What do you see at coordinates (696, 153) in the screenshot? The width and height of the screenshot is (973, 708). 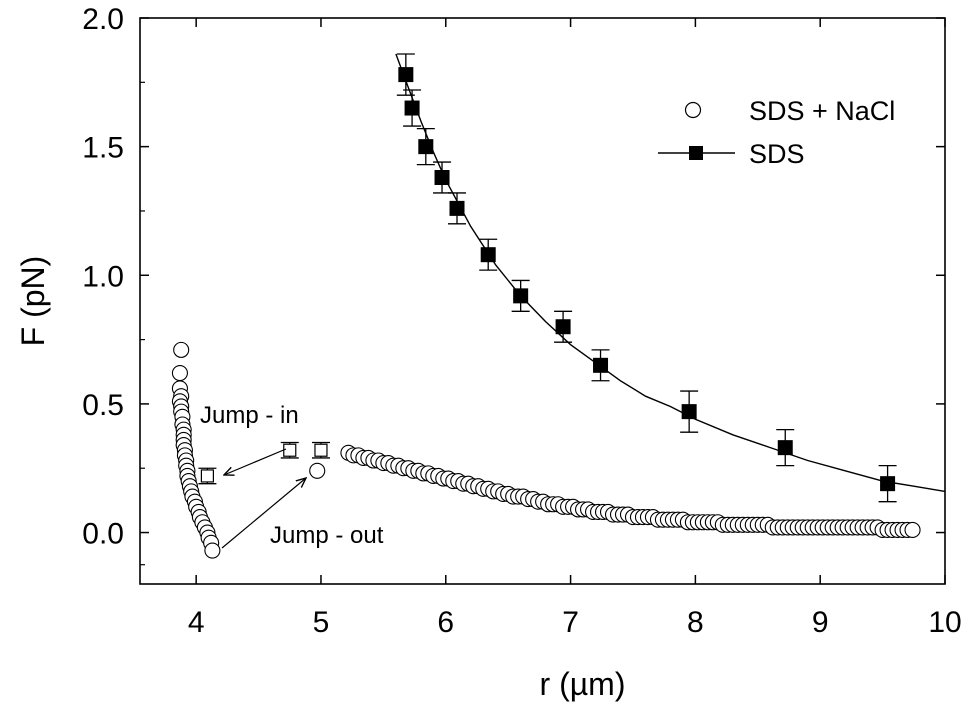 I see `legend-marker-sds` at bounding box center [696, 153].